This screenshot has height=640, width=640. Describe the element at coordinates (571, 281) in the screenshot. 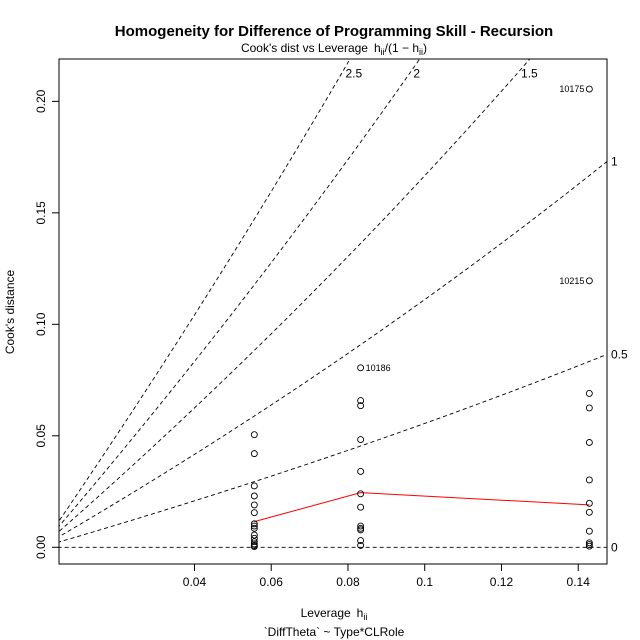

I see `point-label-1: 10215` at that location.